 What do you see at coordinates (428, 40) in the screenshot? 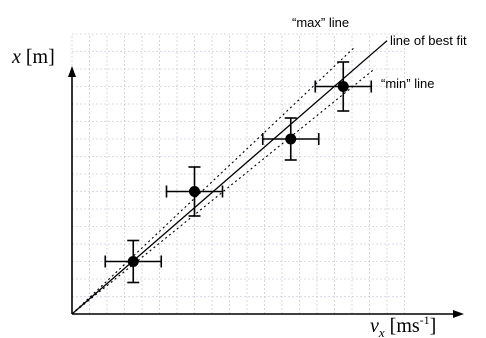
I see `best-fit-line-label: line of best fit` at bounding box center [428, 40].